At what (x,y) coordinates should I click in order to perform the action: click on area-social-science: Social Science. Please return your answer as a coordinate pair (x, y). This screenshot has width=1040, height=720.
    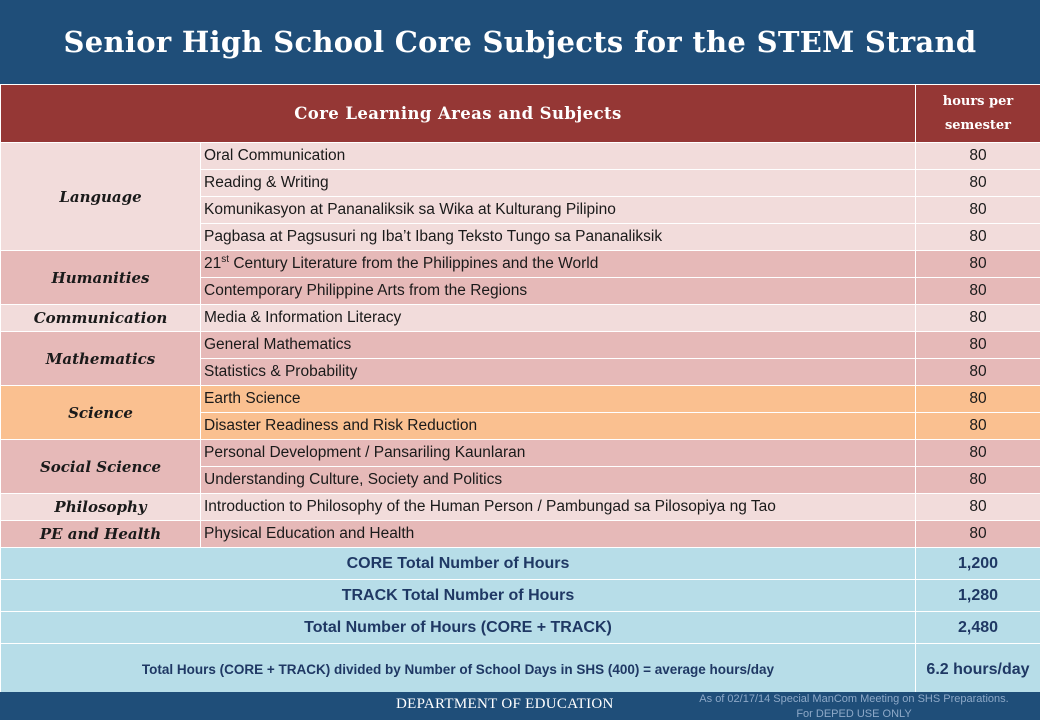
    Looking at the image, I should click on (100, 466).